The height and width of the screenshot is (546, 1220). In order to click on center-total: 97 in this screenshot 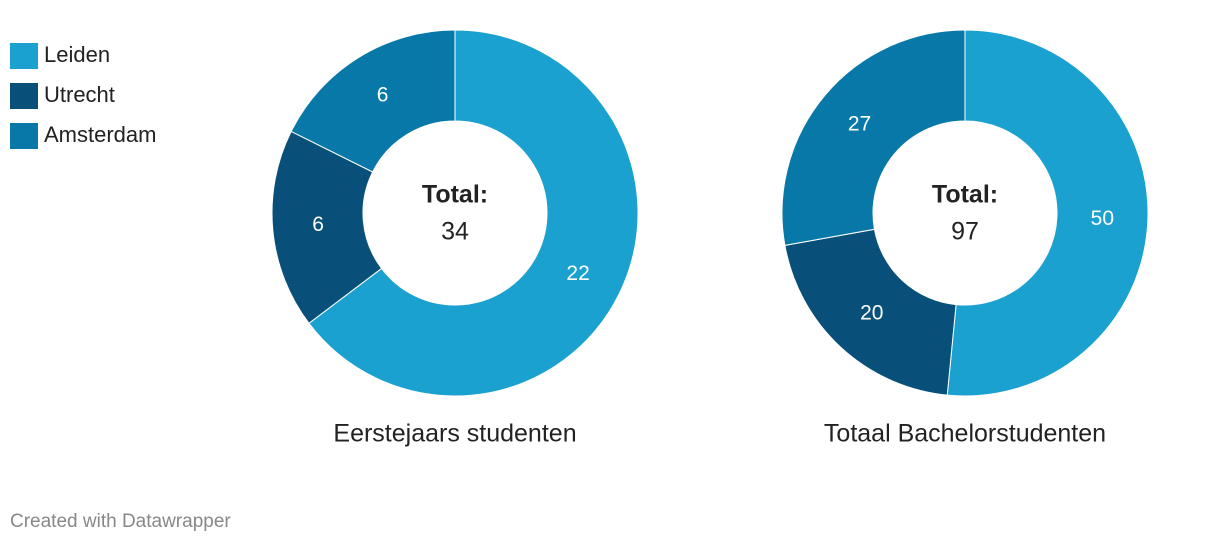, I will do `click(965, 232)`.